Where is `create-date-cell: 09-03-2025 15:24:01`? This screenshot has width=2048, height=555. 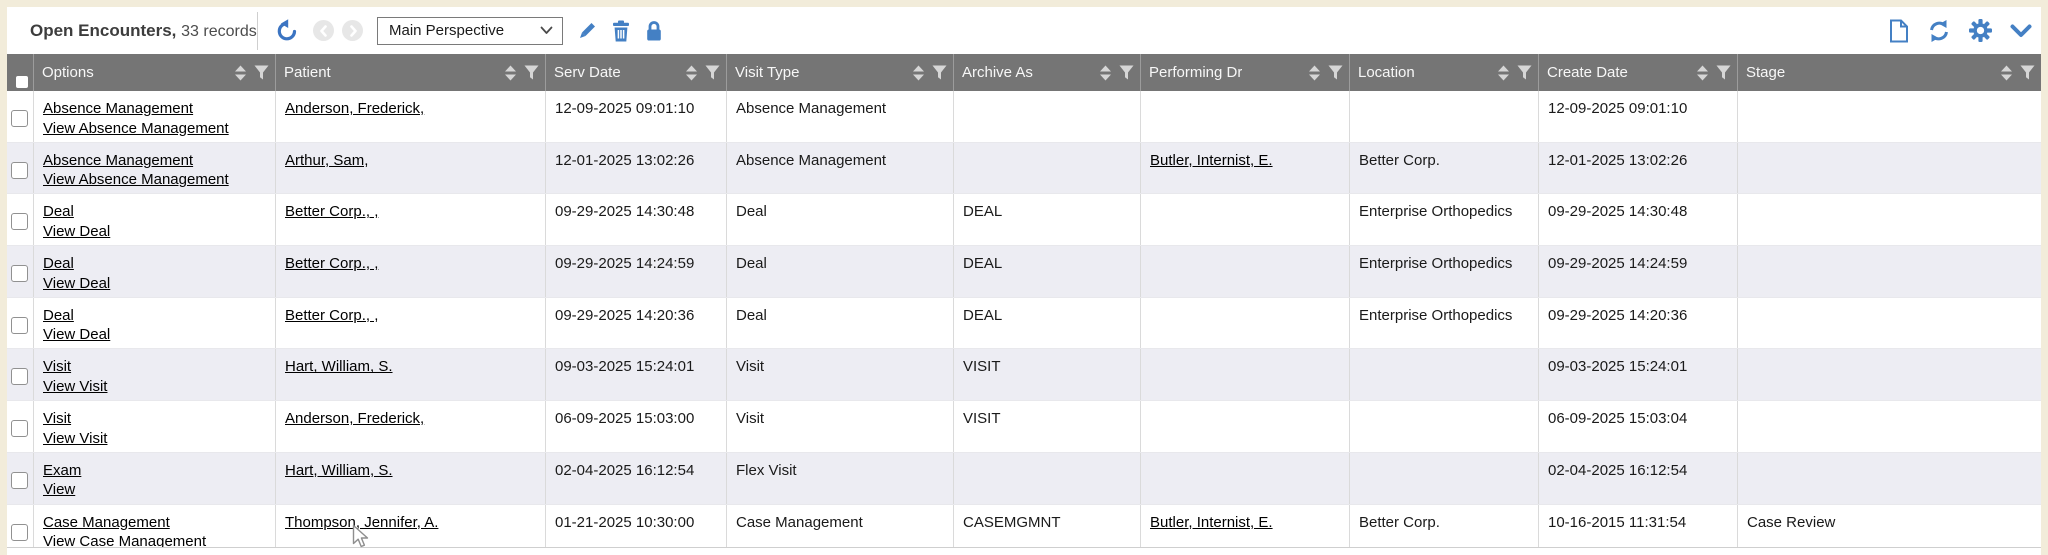 create-date-cell: 09-03-2025 15:24:01 is located at coordinates (1638, 375).